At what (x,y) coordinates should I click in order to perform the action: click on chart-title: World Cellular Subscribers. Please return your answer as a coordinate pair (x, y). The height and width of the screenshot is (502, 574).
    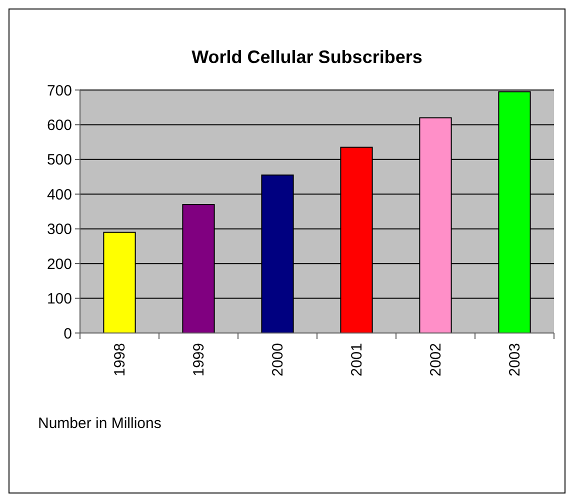
    Looking at the image, I should click on (307, 57).